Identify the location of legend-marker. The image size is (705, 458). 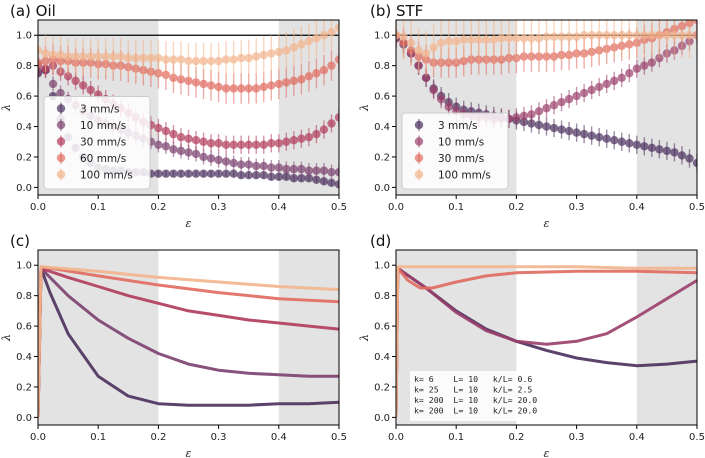
(419, 158).